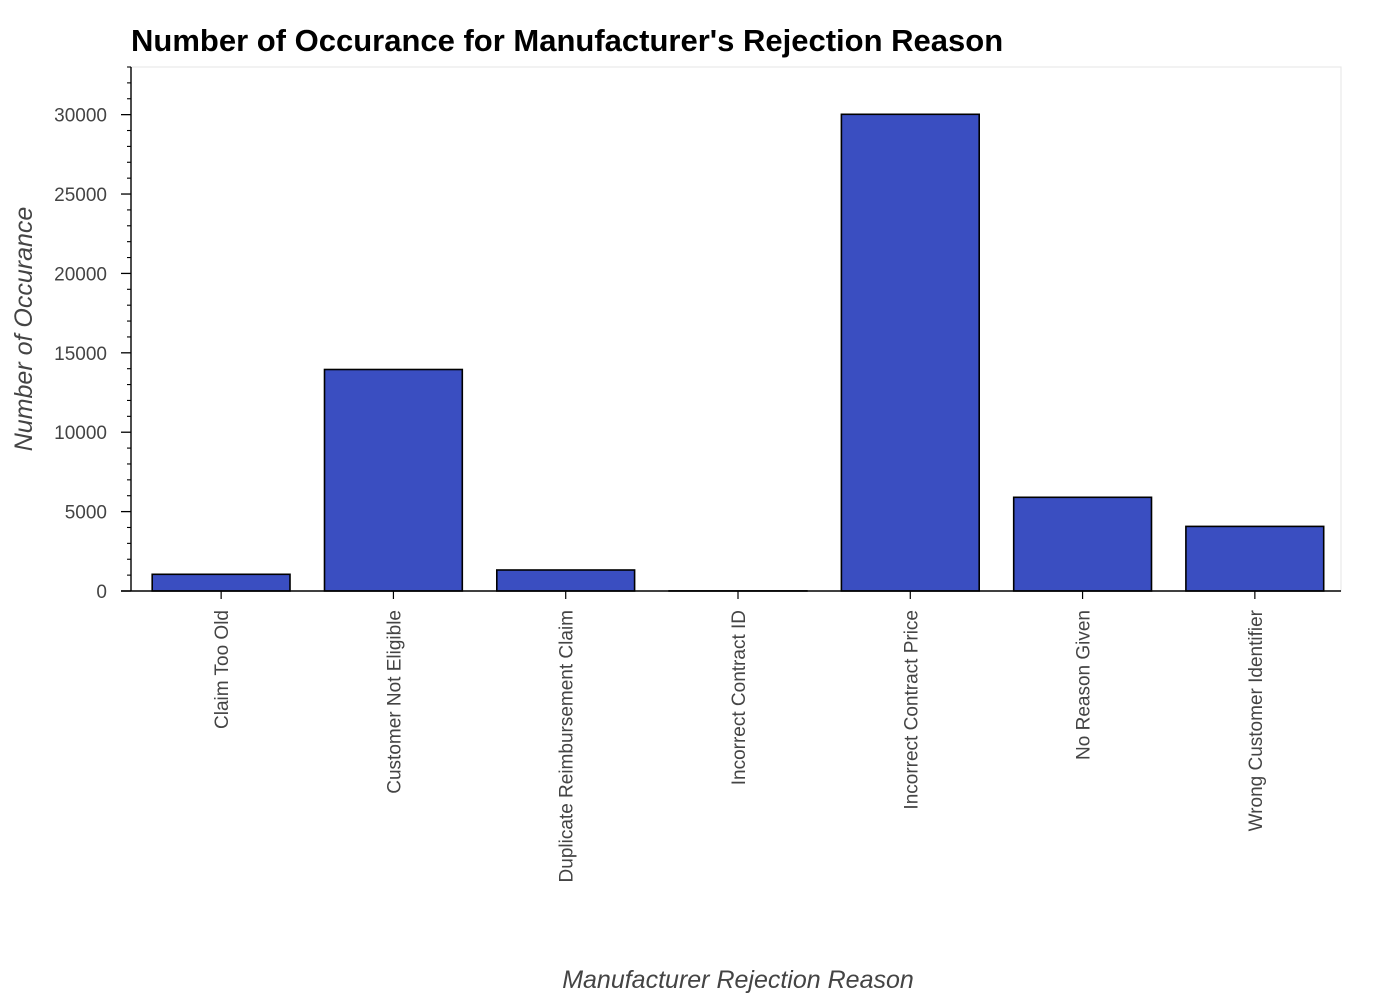 This screenshot has height=1005, width=1400. Describe the element at coordinates (80, 195) in the screenshot. I see `y-tick-label: 25000` at that location.